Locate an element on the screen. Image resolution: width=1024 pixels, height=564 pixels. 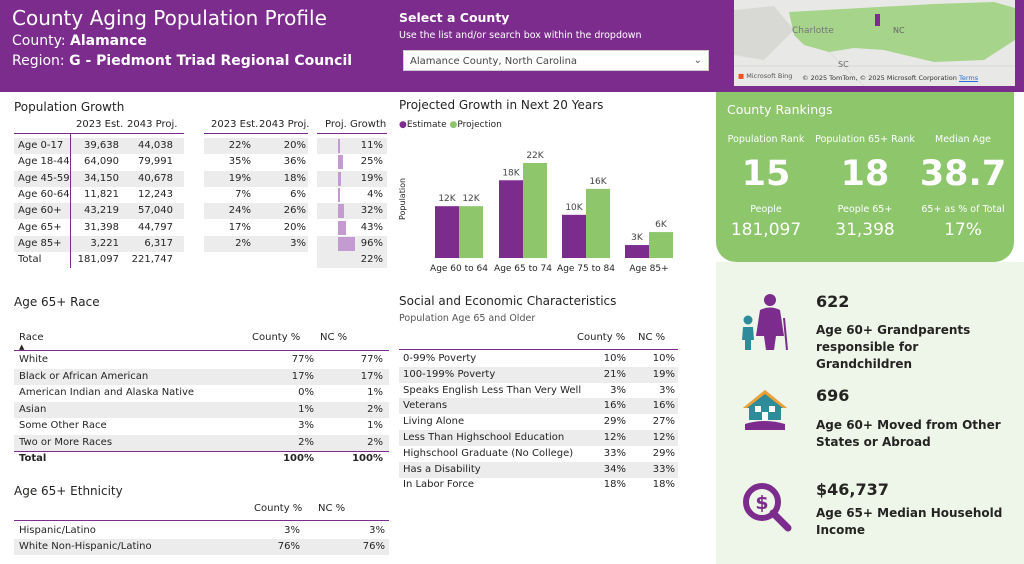
ranking-label: Population Rank is located at coordinates (766, 139).